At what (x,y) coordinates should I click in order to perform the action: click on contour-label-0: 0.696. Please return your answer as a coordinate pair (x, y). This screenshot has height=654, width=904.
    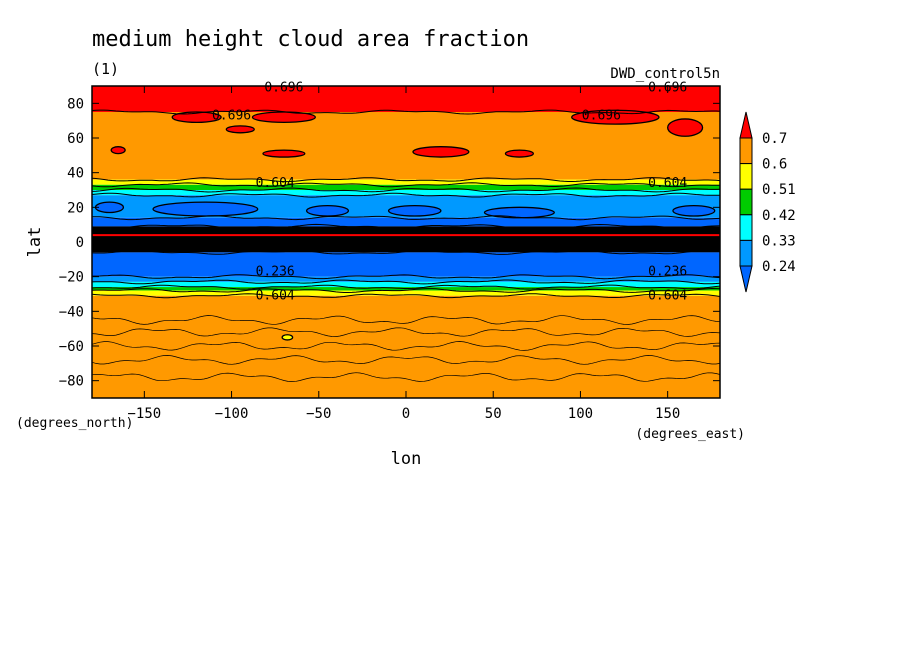
    Looking at the image, I should click on (283, 88).